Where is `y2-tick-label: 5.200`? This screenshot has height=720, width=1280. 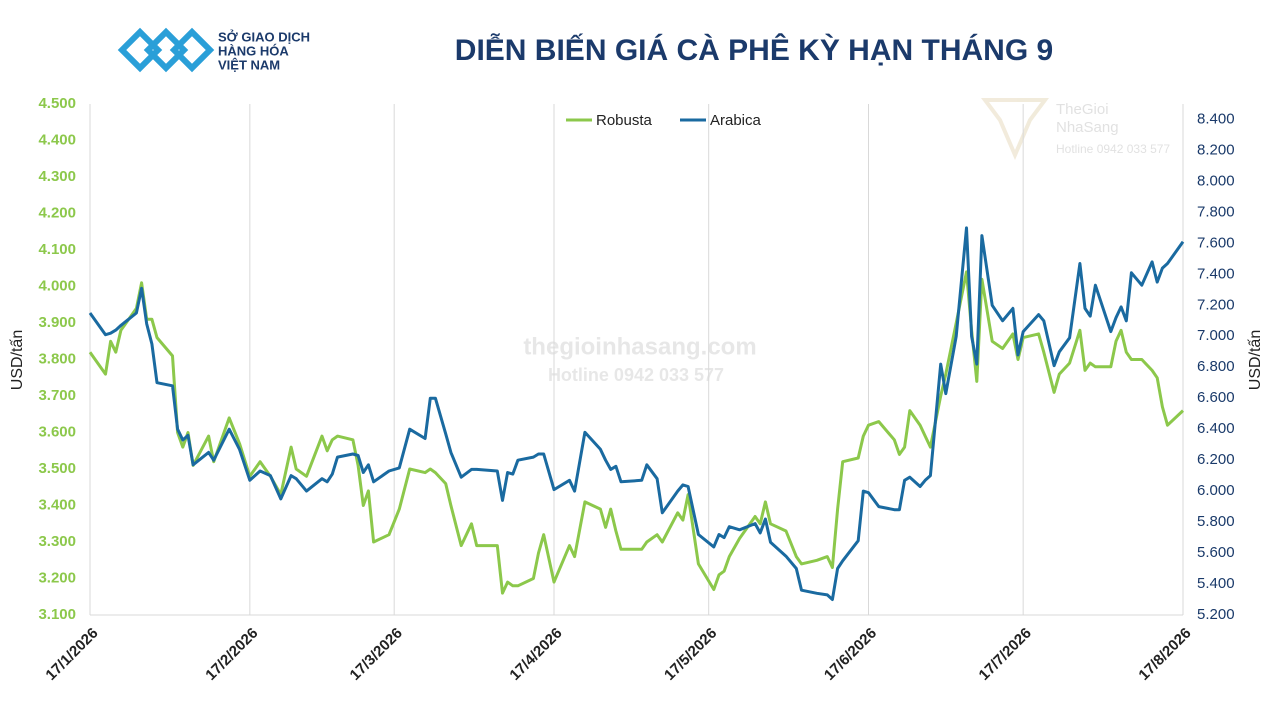 y2-tick-label: 5.200 is located at coordinates (1216, 614).